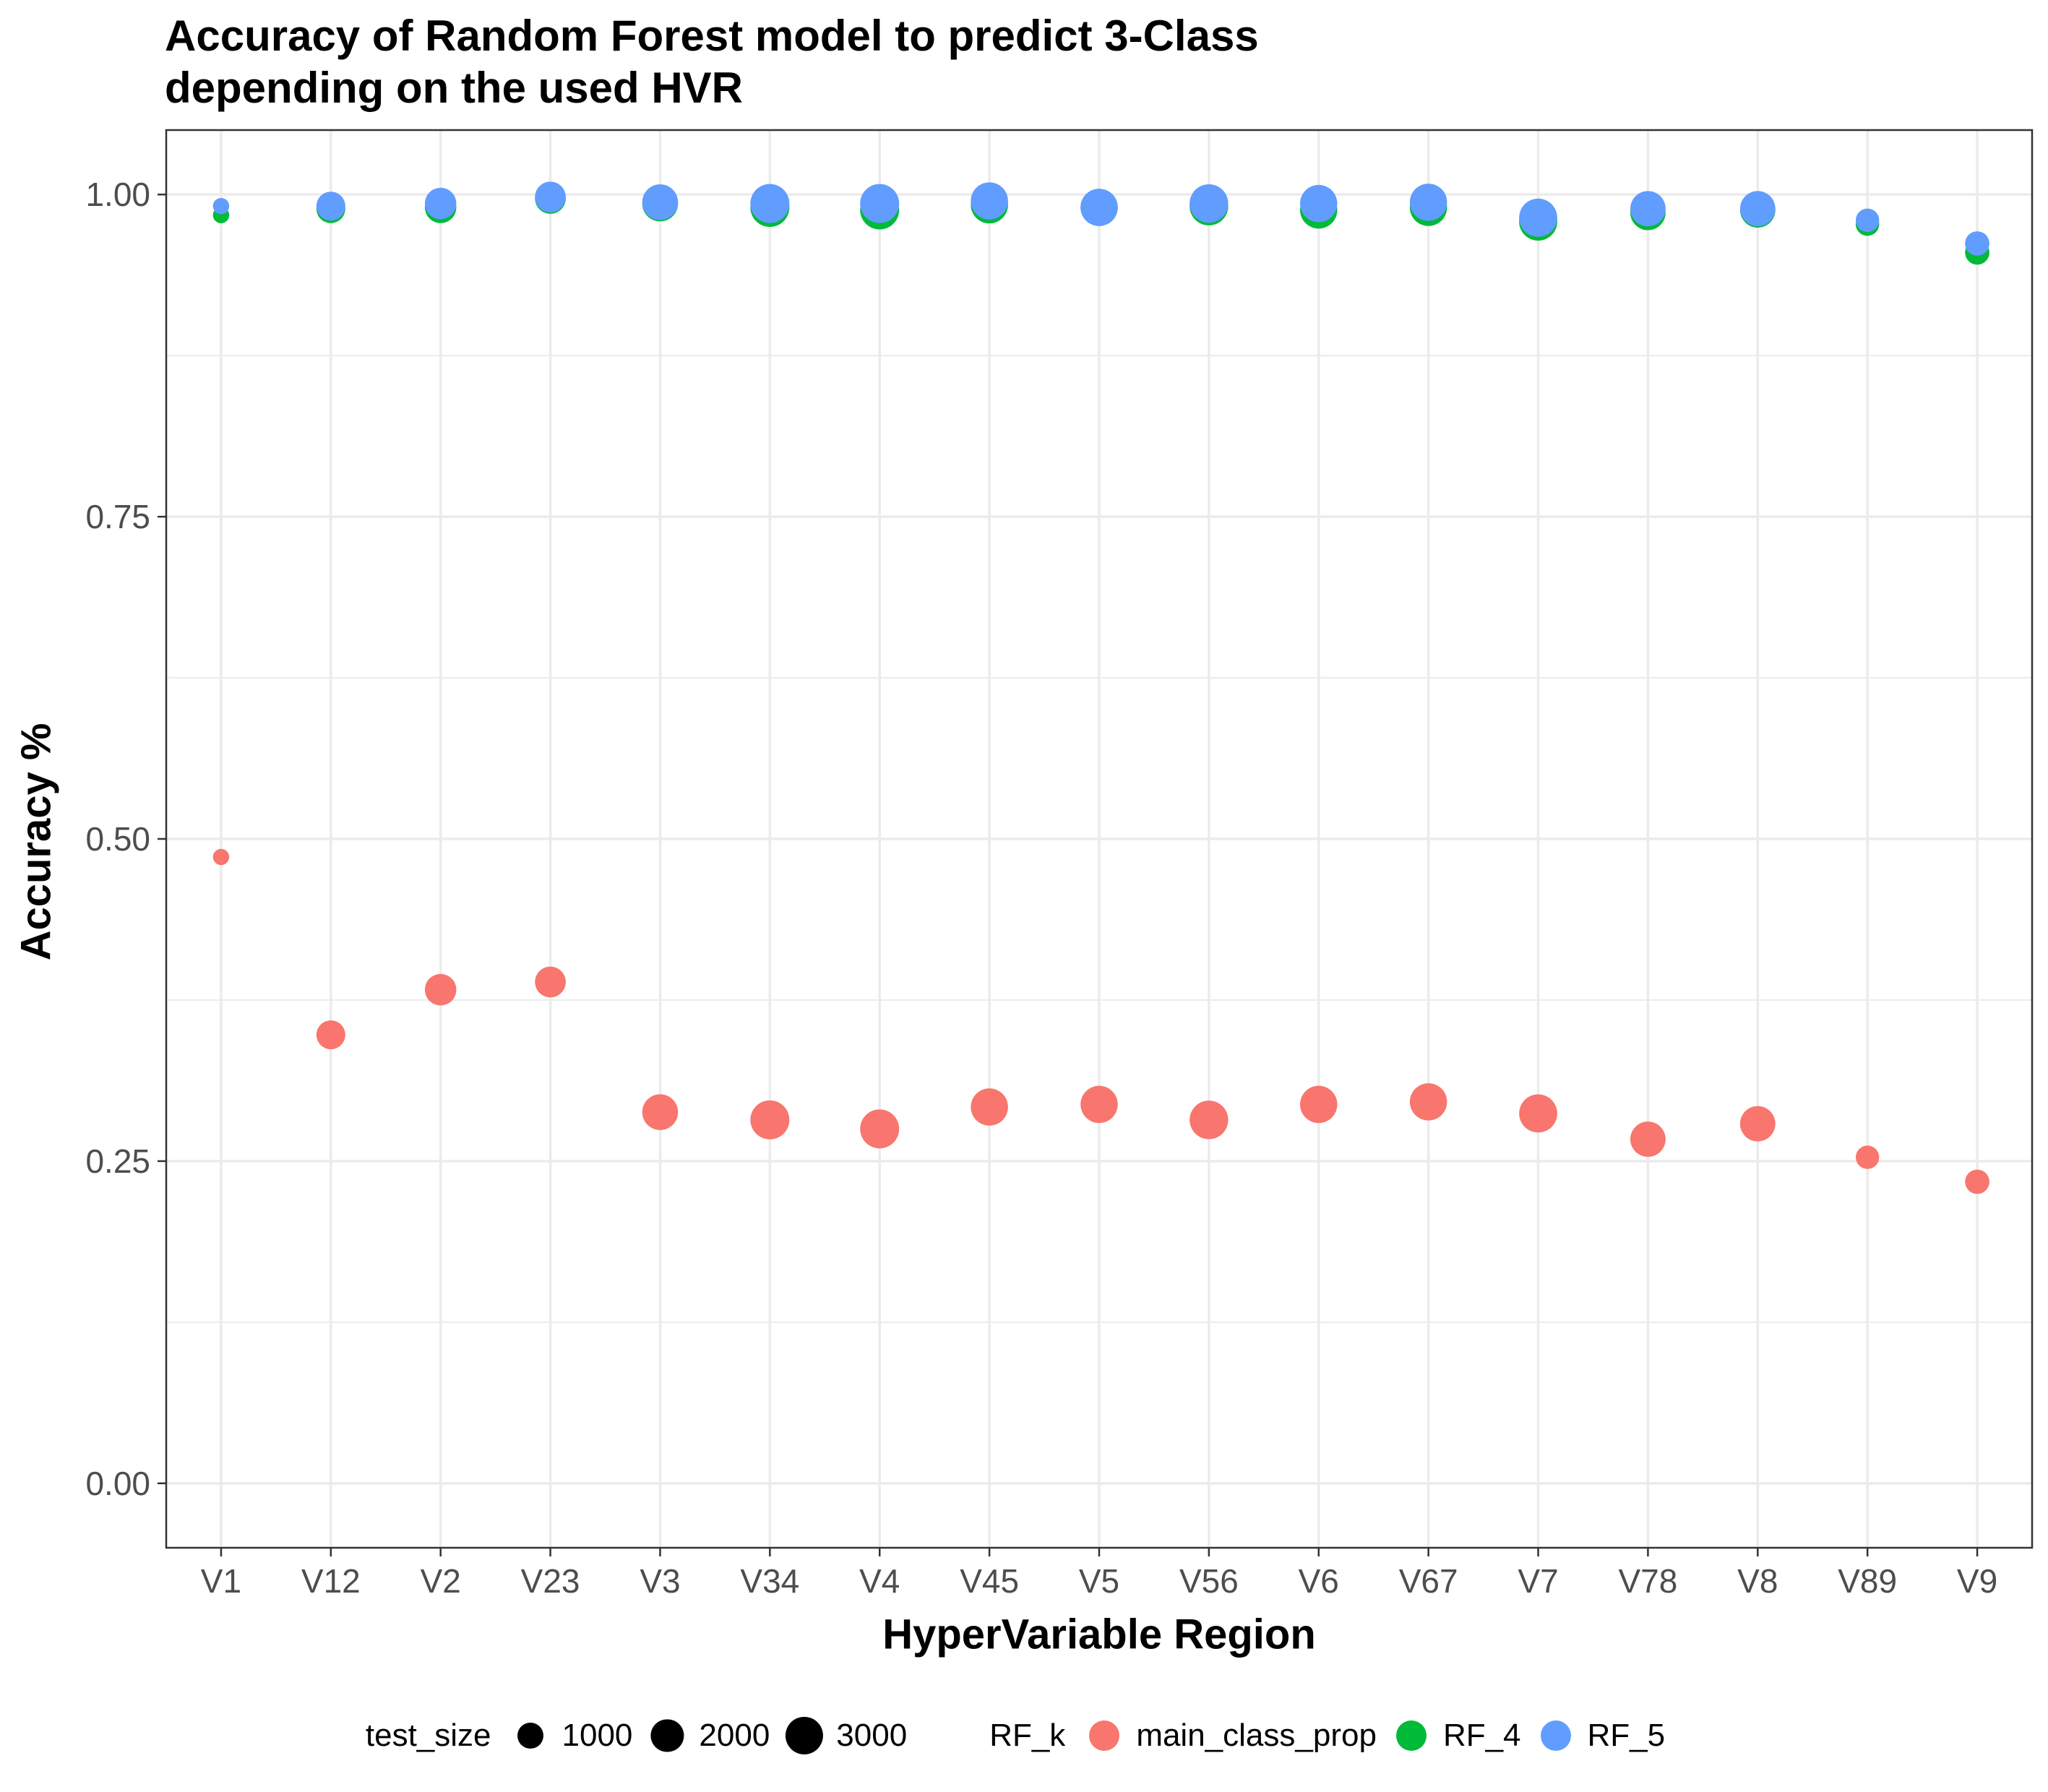  Describe the element at coordinates (1977, 1181) in the screenshot. I see `point-main-class-prop-v9` at that location.